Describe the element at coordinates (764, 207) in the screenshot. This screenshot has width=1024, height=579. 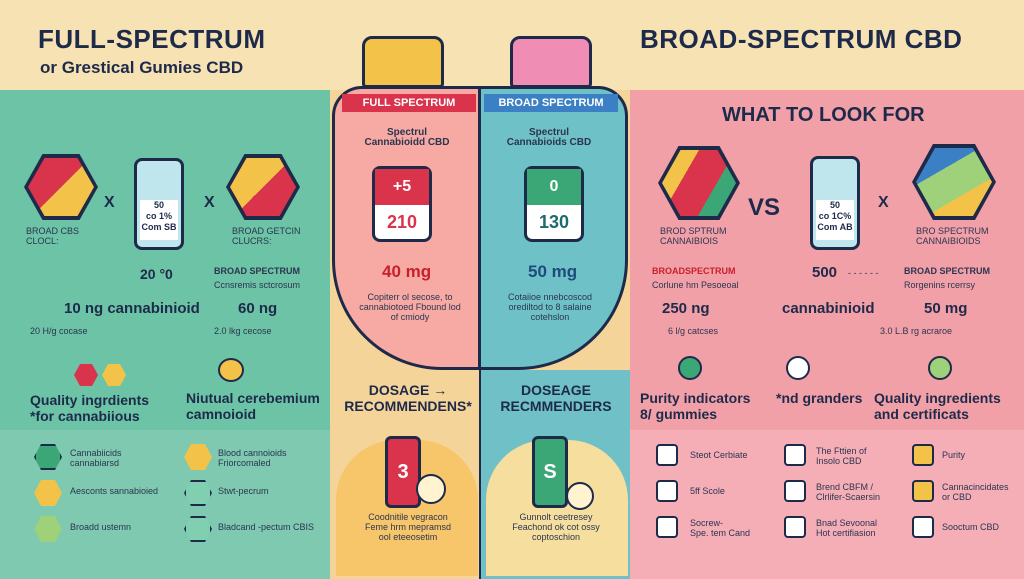
I see `vs-text: VS` at that location.